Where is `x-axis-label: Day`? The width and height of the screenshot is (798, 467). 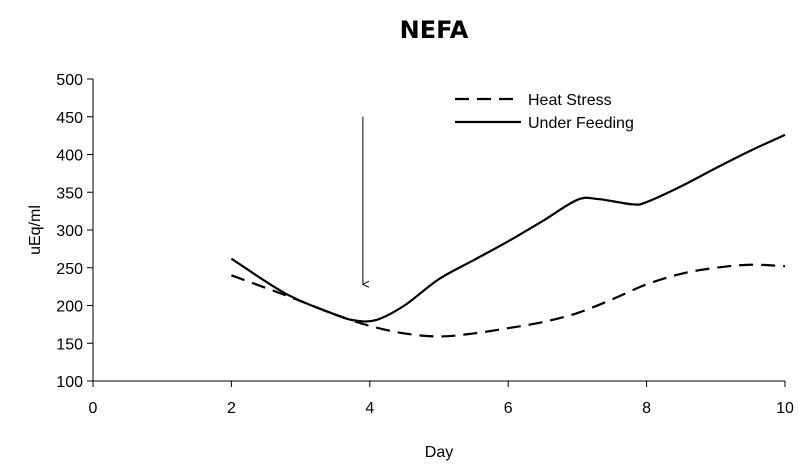
x-axis-label: Day is located at coordinates (439, 452).